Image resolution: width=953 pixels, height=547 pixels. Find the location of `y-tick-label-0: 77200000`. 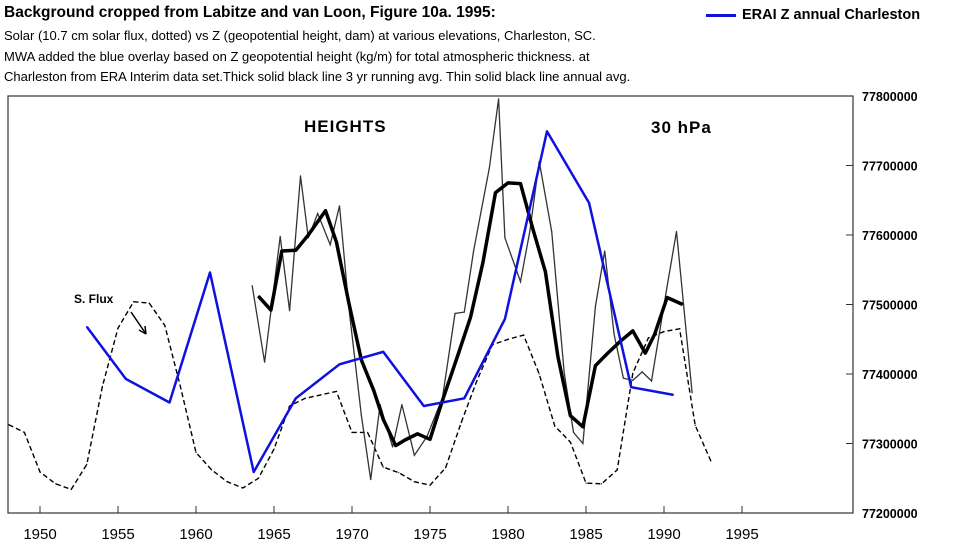

y-tick-label-0: 77200000 is located at coordinates (890, 514).